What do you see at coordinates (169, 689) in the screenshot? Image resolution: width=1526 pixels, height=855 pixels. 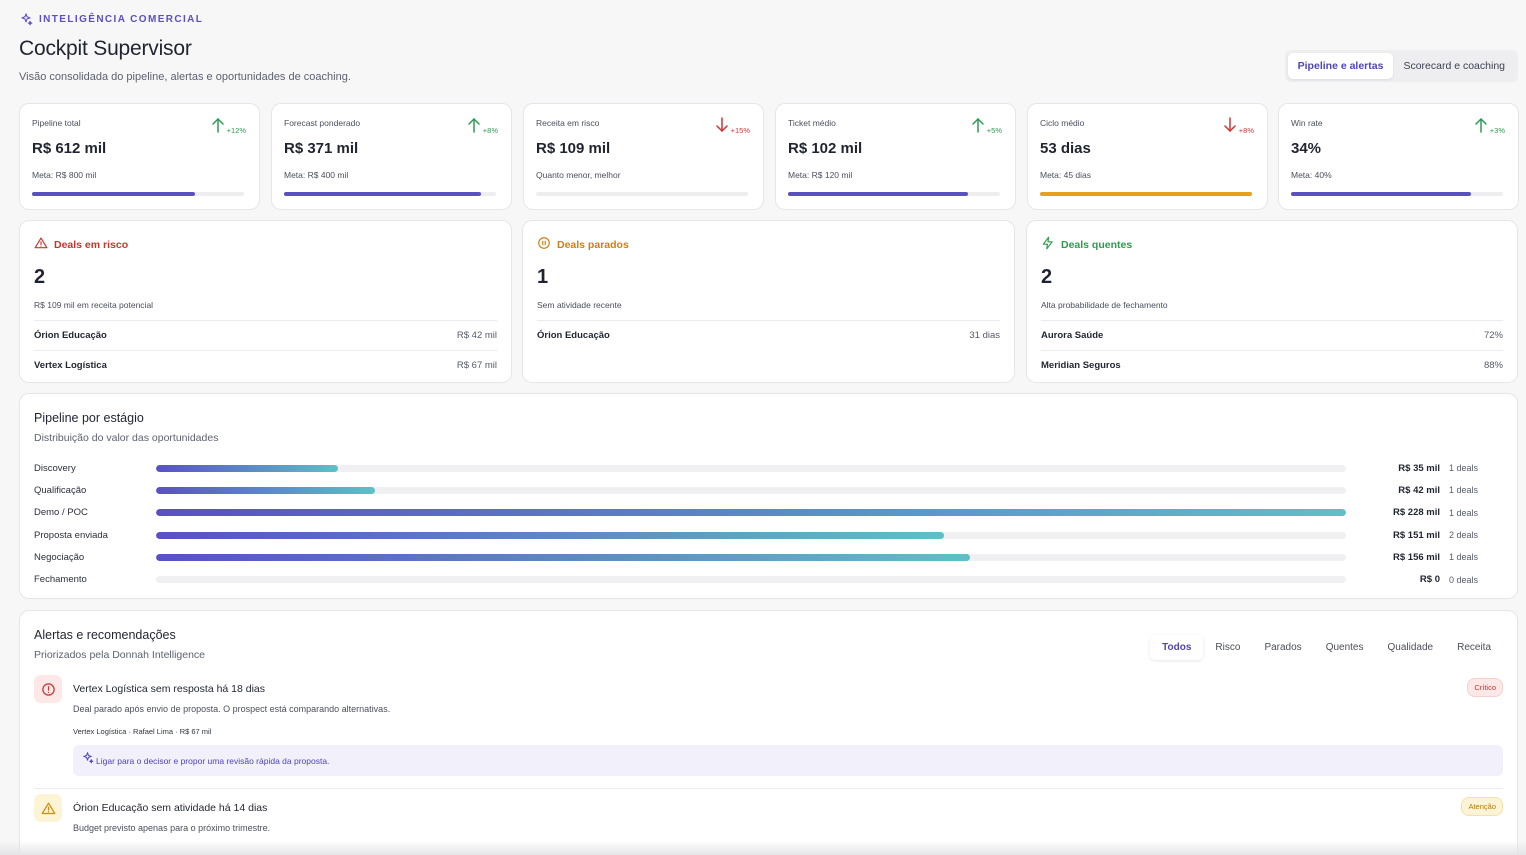 I see `alert-title: Vertex Logística sem resposta há 18 dias` at bounding box center [169, 689].